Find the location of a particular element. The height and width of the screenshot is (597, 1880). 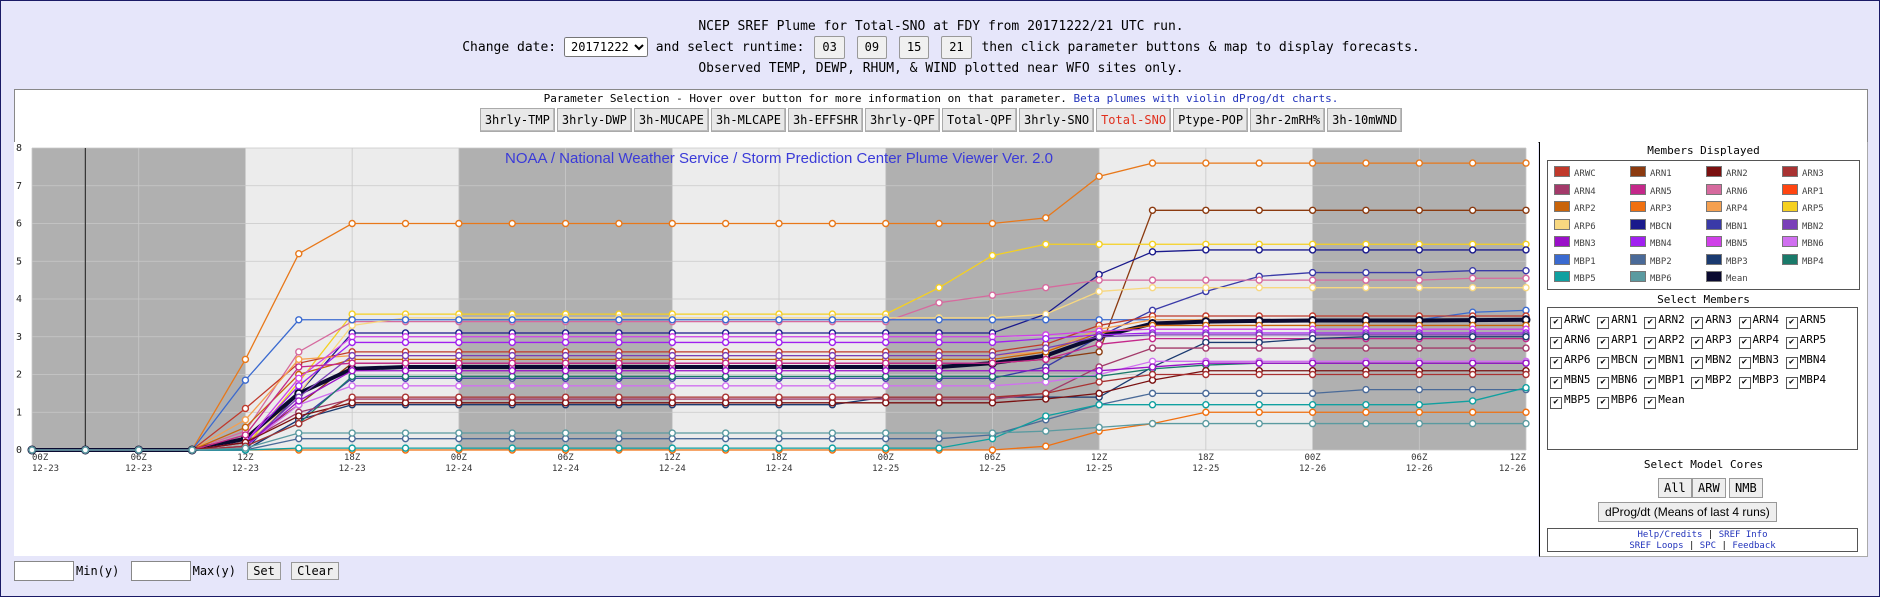

param-button-3hrly-qpf: 3hrly-QPF is located at coordinates (902, 120).